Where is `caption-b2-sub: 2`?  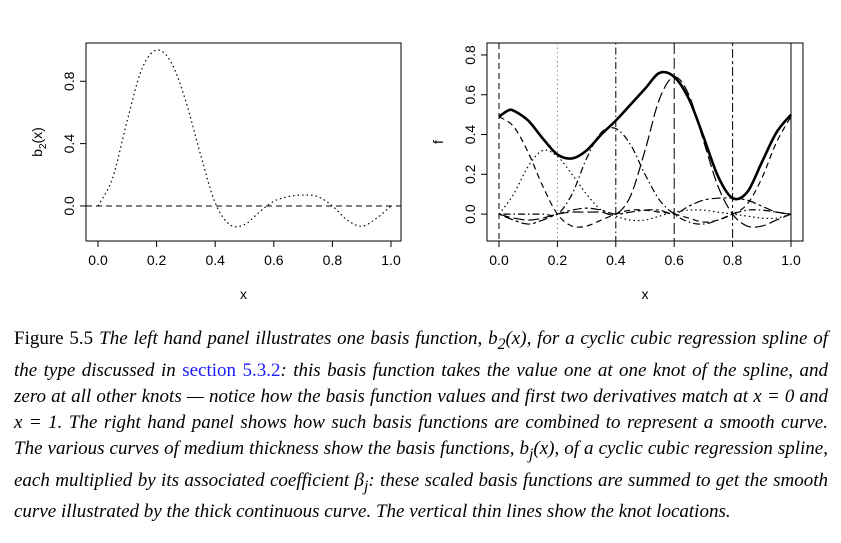 caption-b2-sub: 2 is located at coordinates (501, 344).